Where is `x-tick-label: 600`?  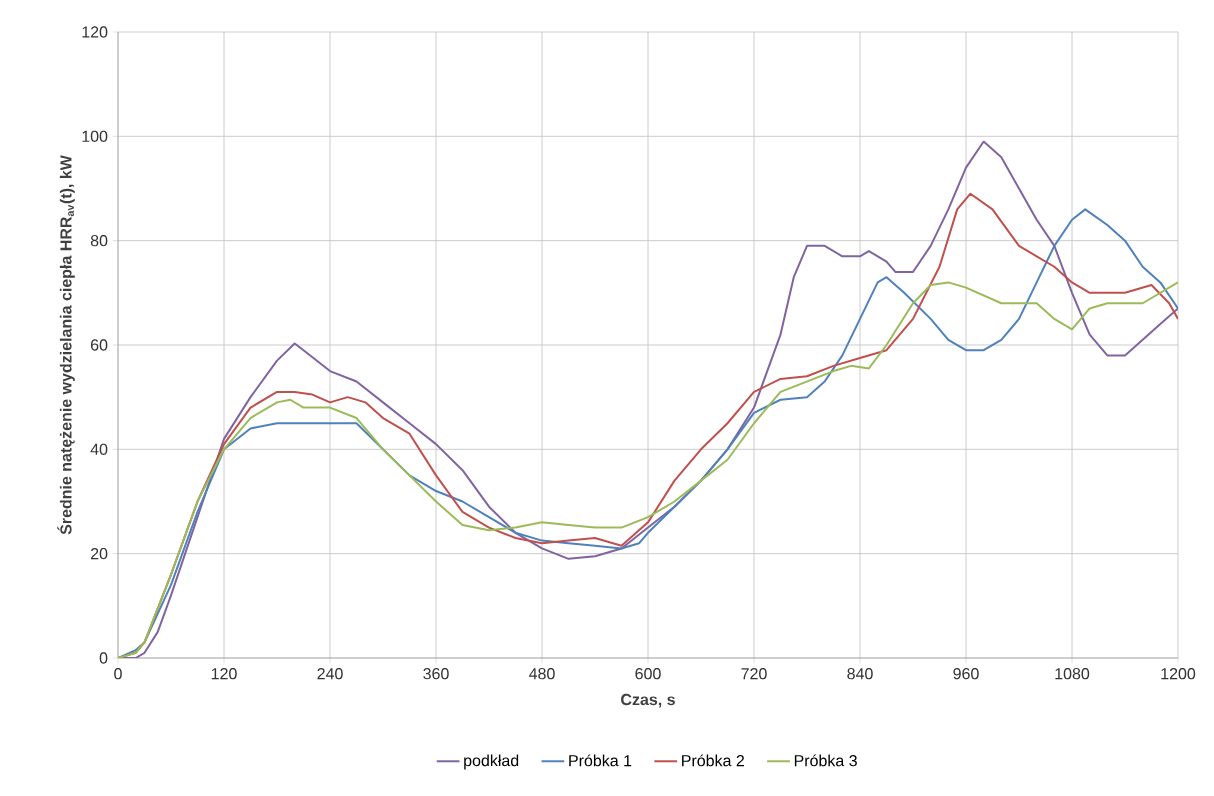
x-tick-label: 600 is located at coordinates (648, 674).